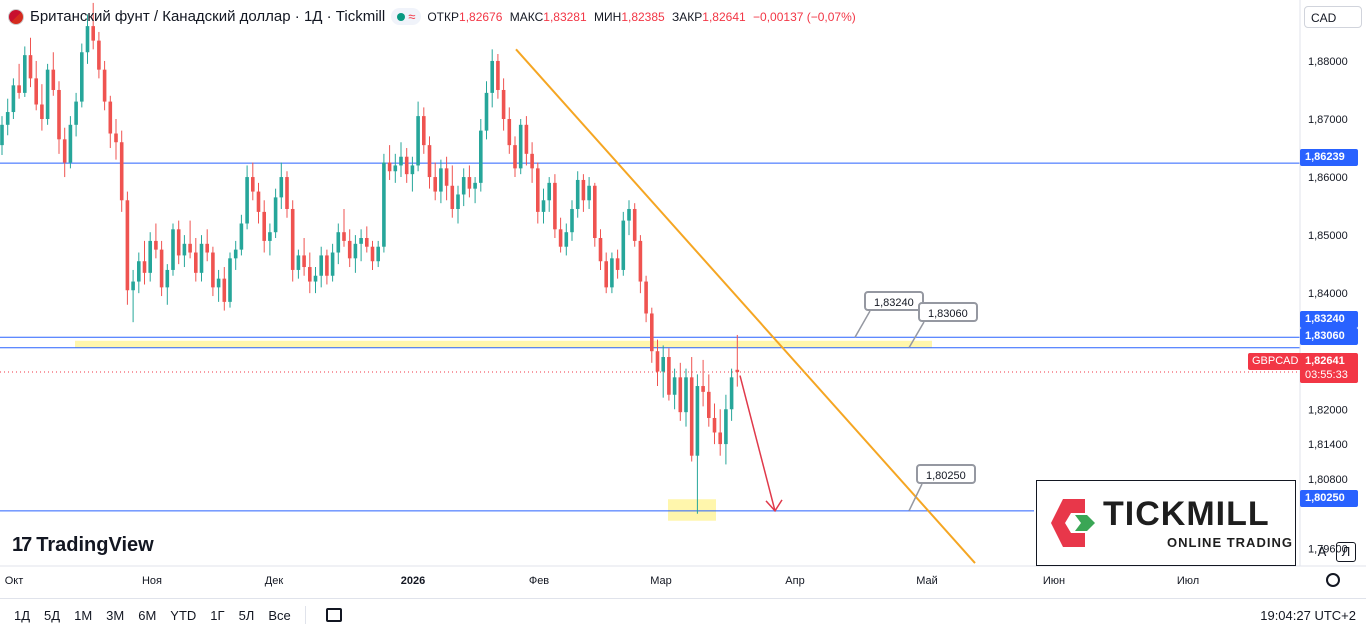 The image size is (1366, 631). Describe the element at coordinates (1329, 498) in the screenshot. I see `level-label-4: 1,80250` at that location.